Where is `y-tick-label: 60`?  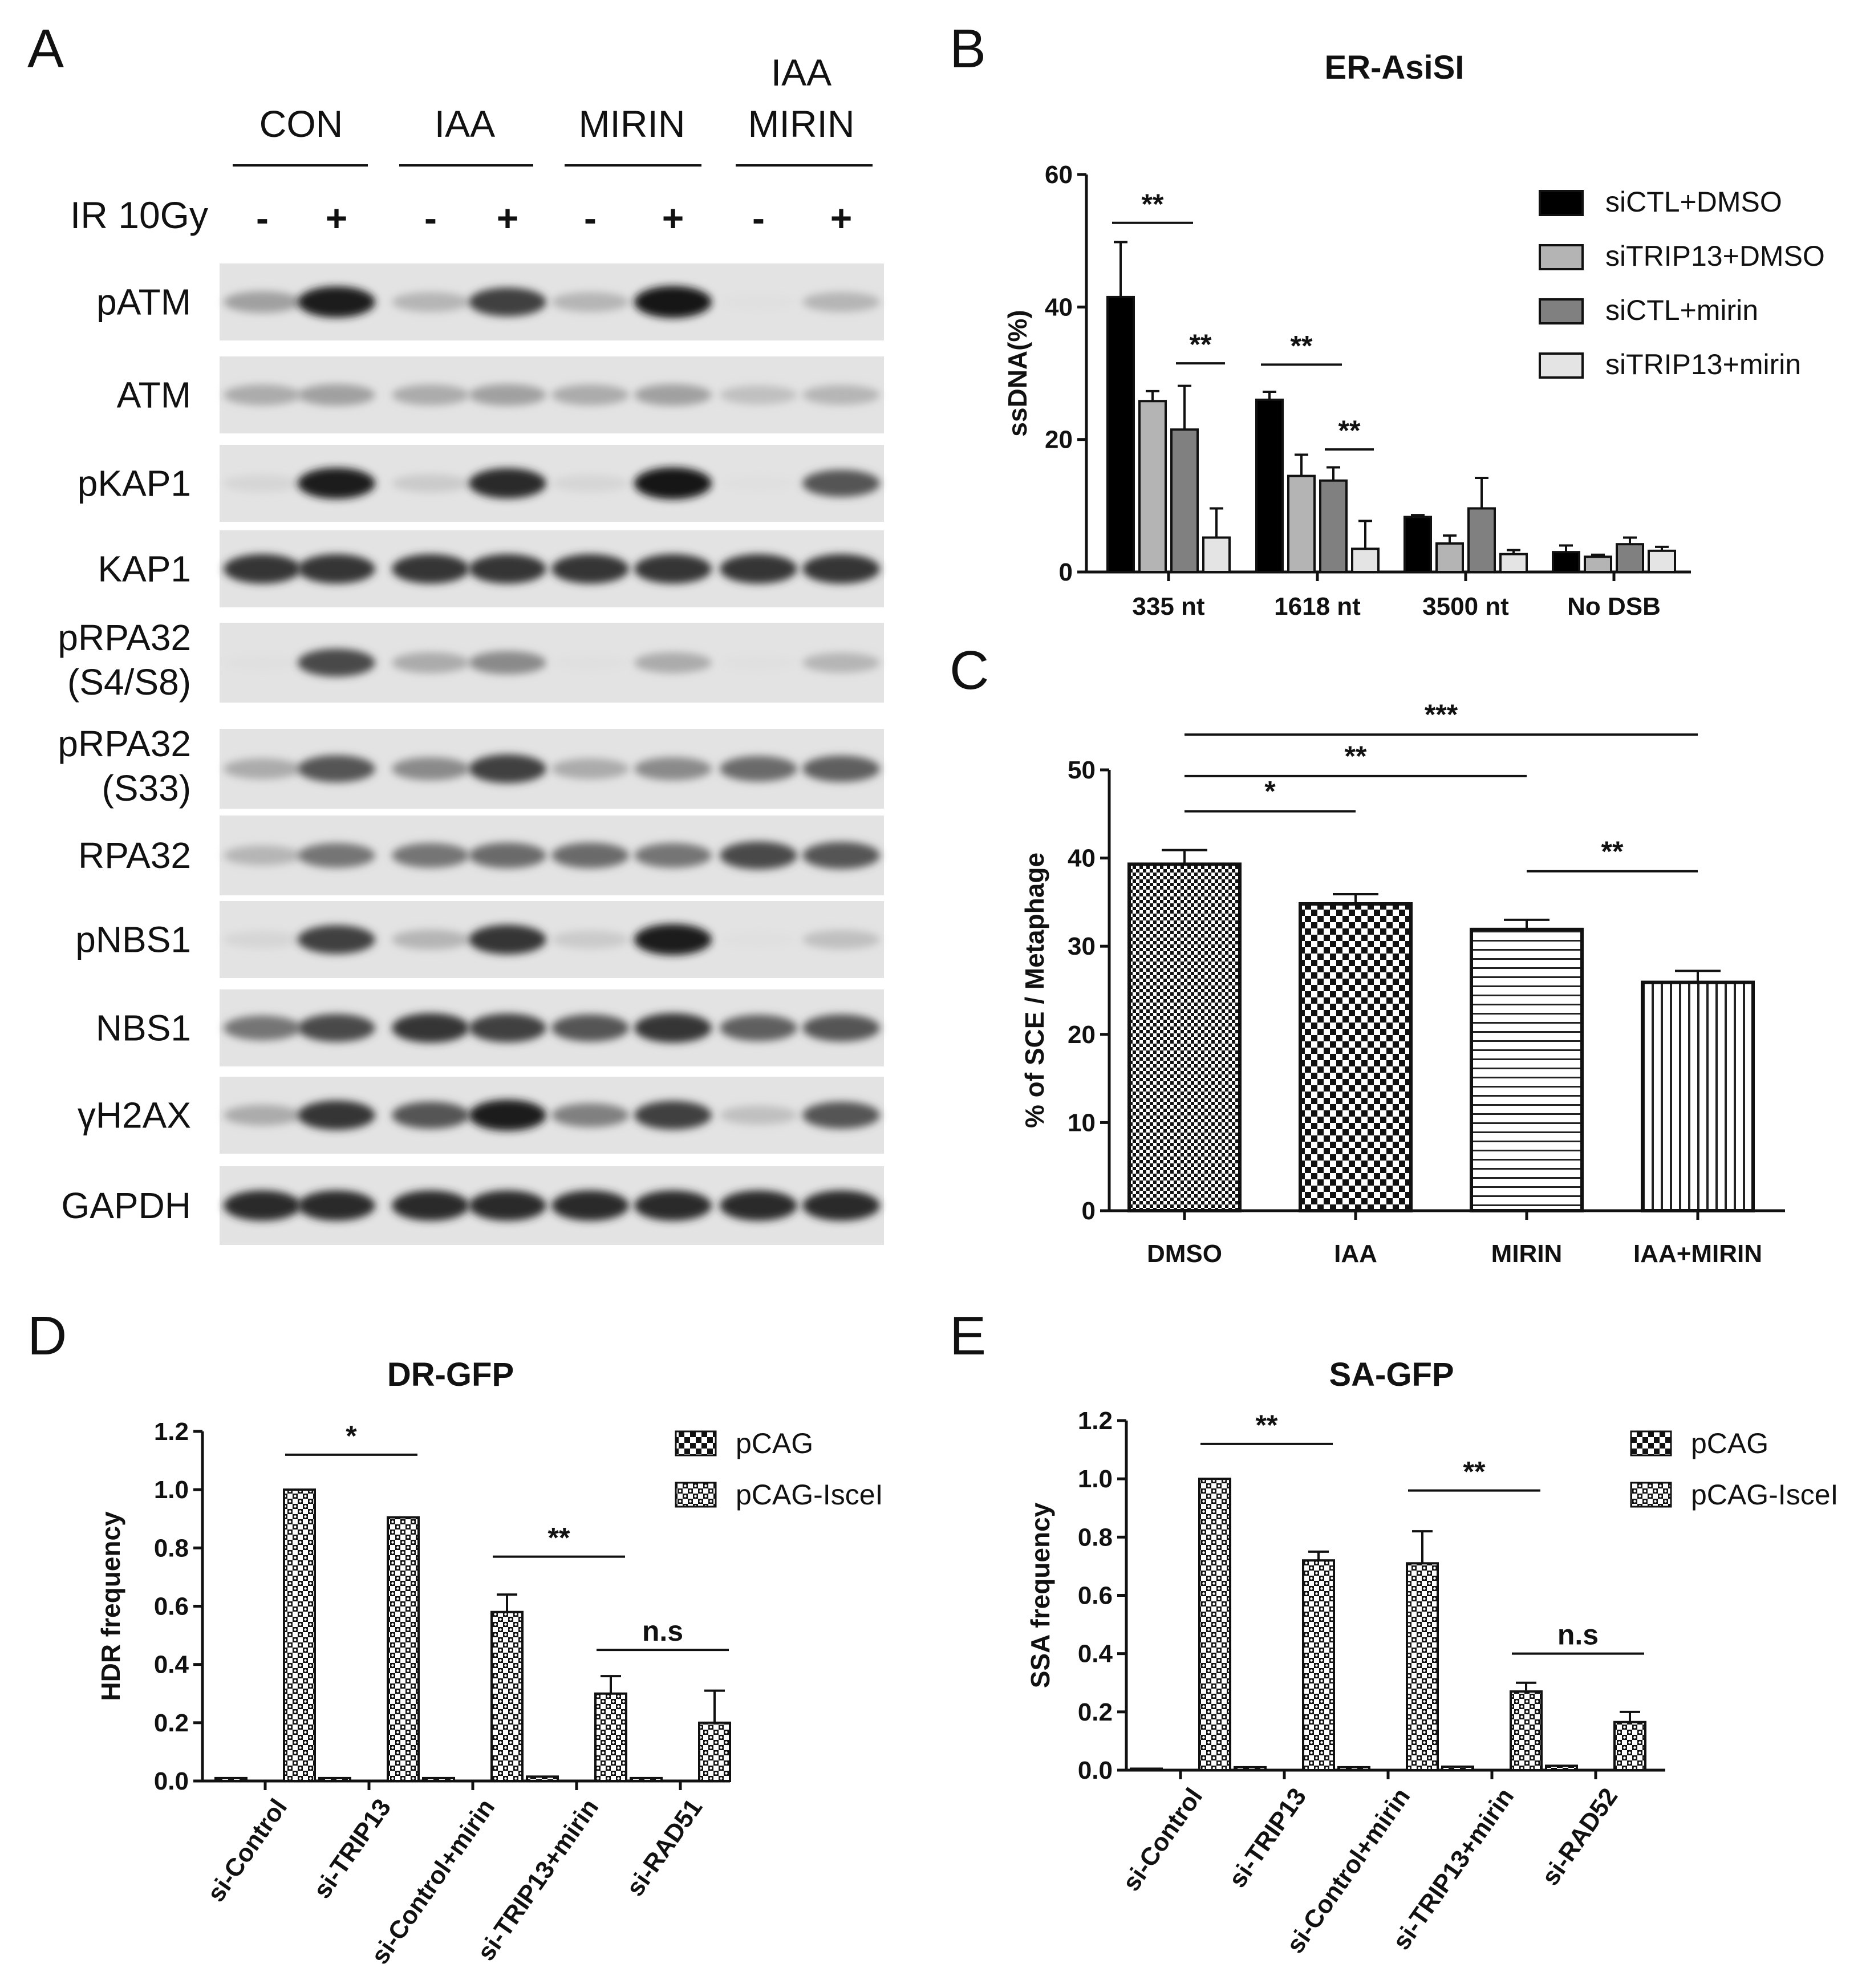 y-tick-label: 60 is located at coordinates (1059, 175).